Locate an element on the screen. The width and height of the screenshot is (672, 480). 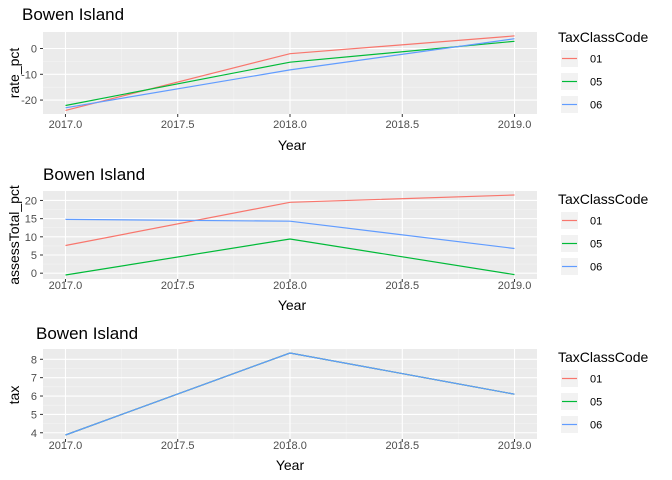
y-tick-label: -20 is located at coordinates (29, 101).